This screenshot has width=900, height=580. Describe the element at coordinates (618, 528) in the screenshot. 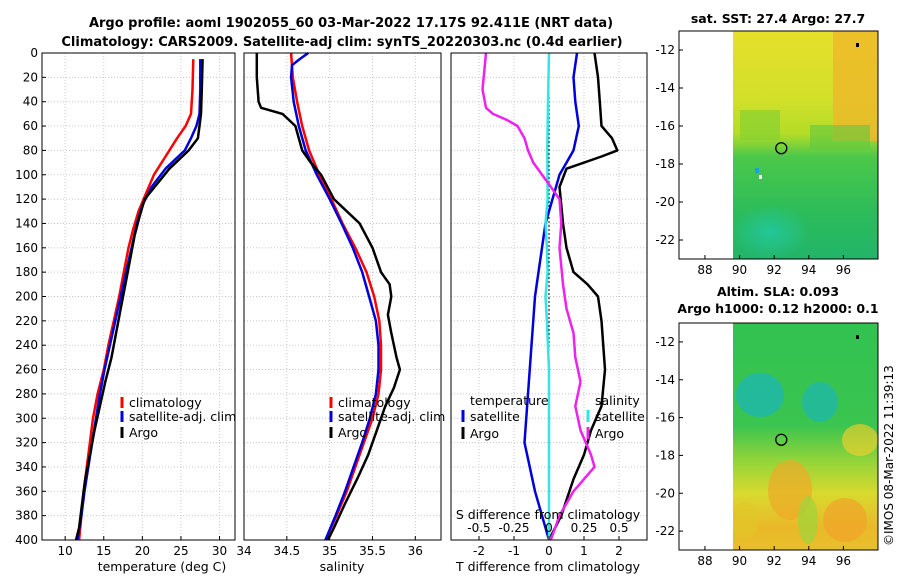

I see `s-tick-label: 0.5` at that location.